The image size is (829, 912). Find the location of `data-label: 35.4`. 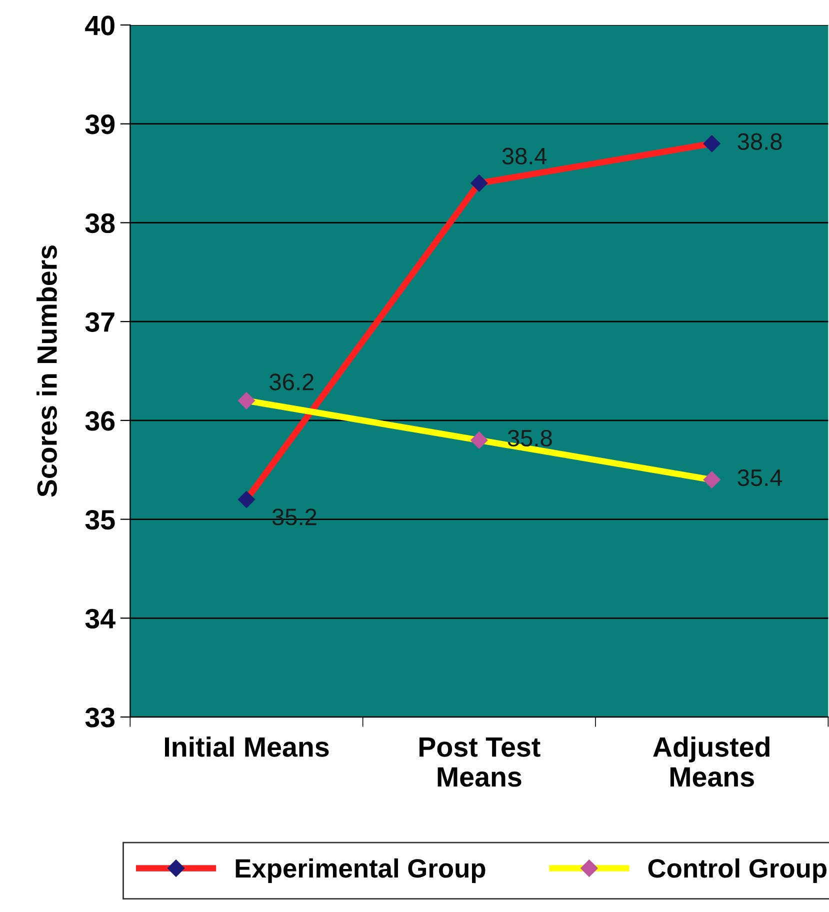

data-label: 35.4 is located at coordinates (760, 477).